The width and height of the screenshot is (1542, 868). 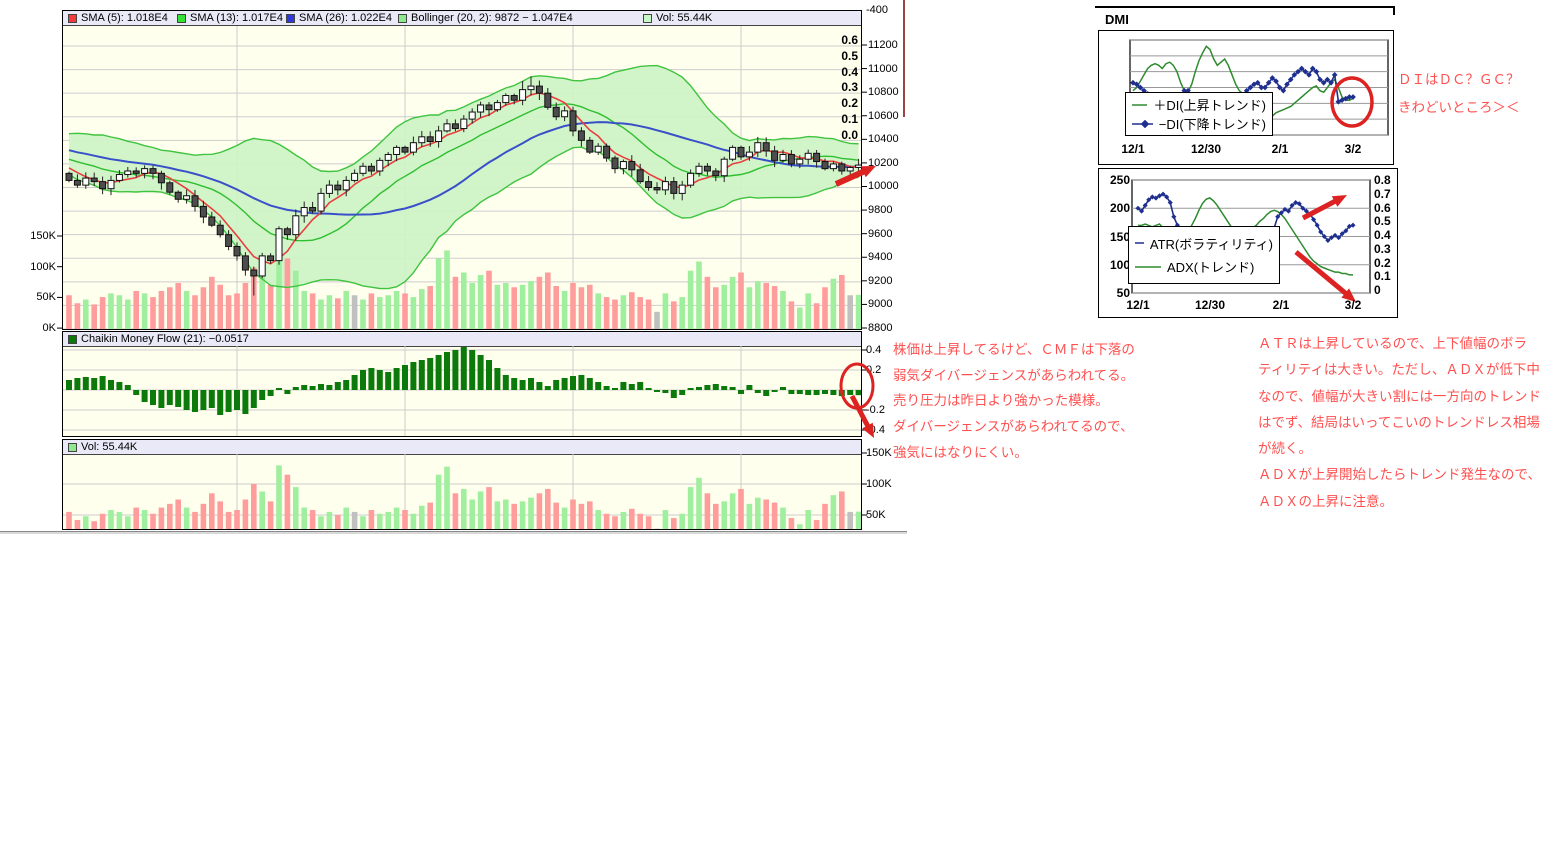 I want to click on sma26-swatch, so click(x=290, y=18).